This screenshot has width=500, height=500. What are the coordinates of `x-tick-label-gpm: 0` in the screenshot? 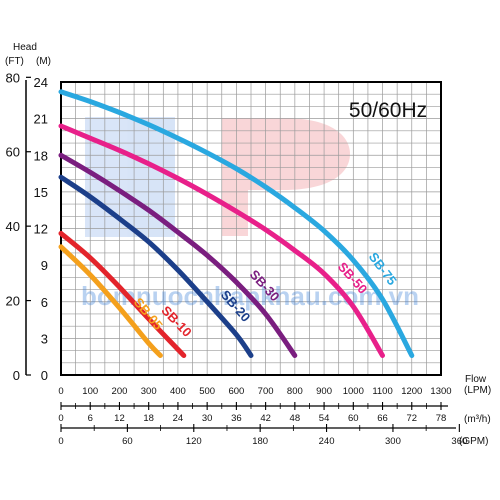 It's located at (60, 441).